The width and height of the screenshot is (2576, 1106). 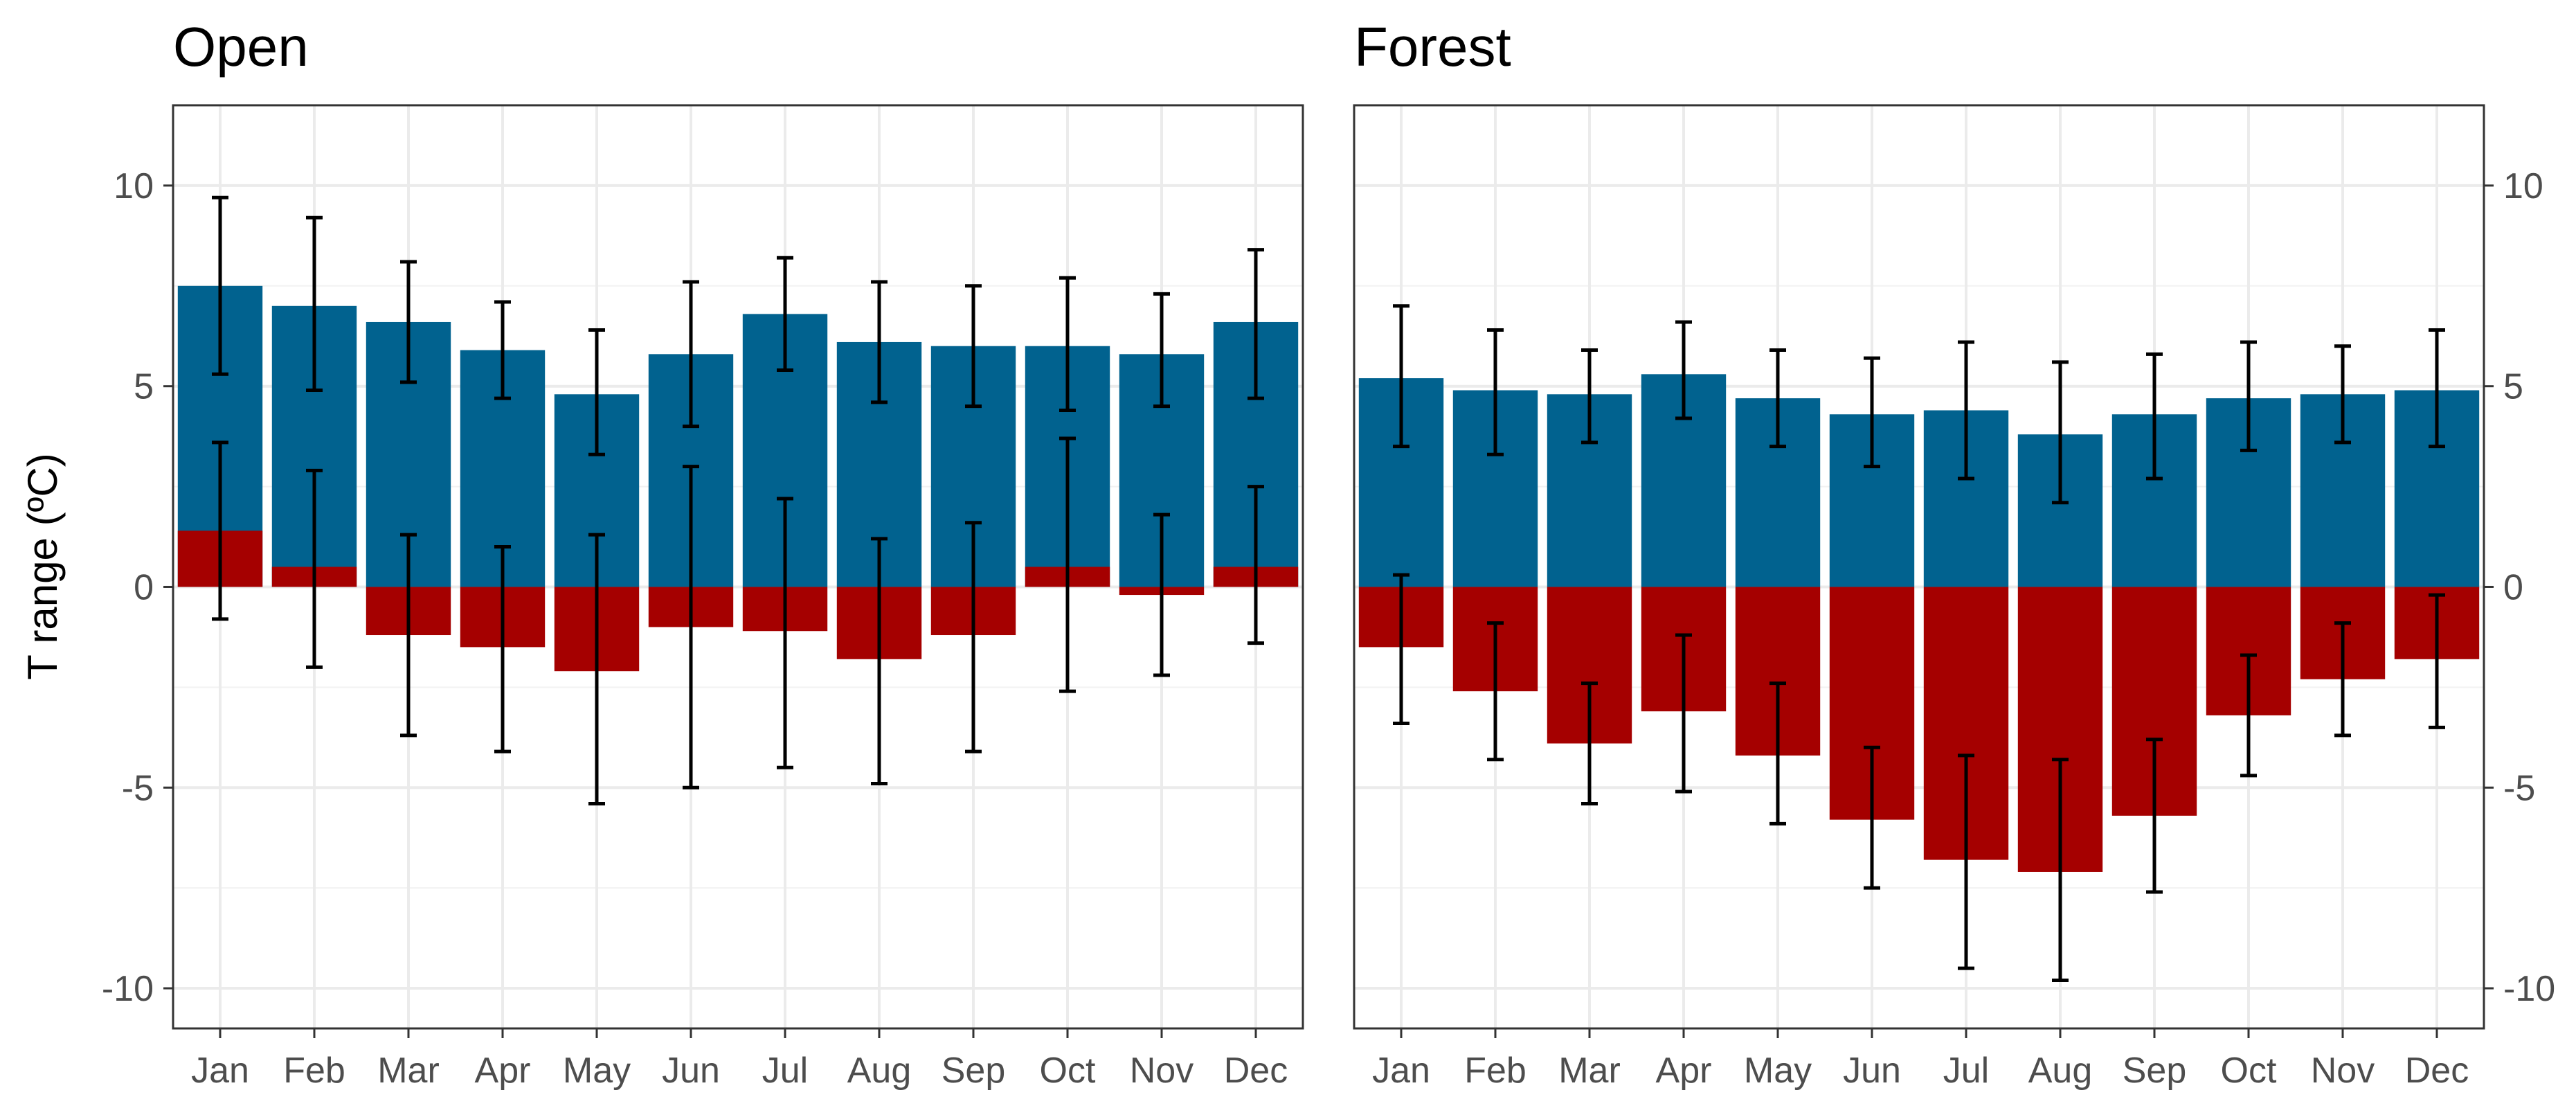 I want to click on y-axis-open: -10 -5 0 5 10, so click(x=137, y=587).